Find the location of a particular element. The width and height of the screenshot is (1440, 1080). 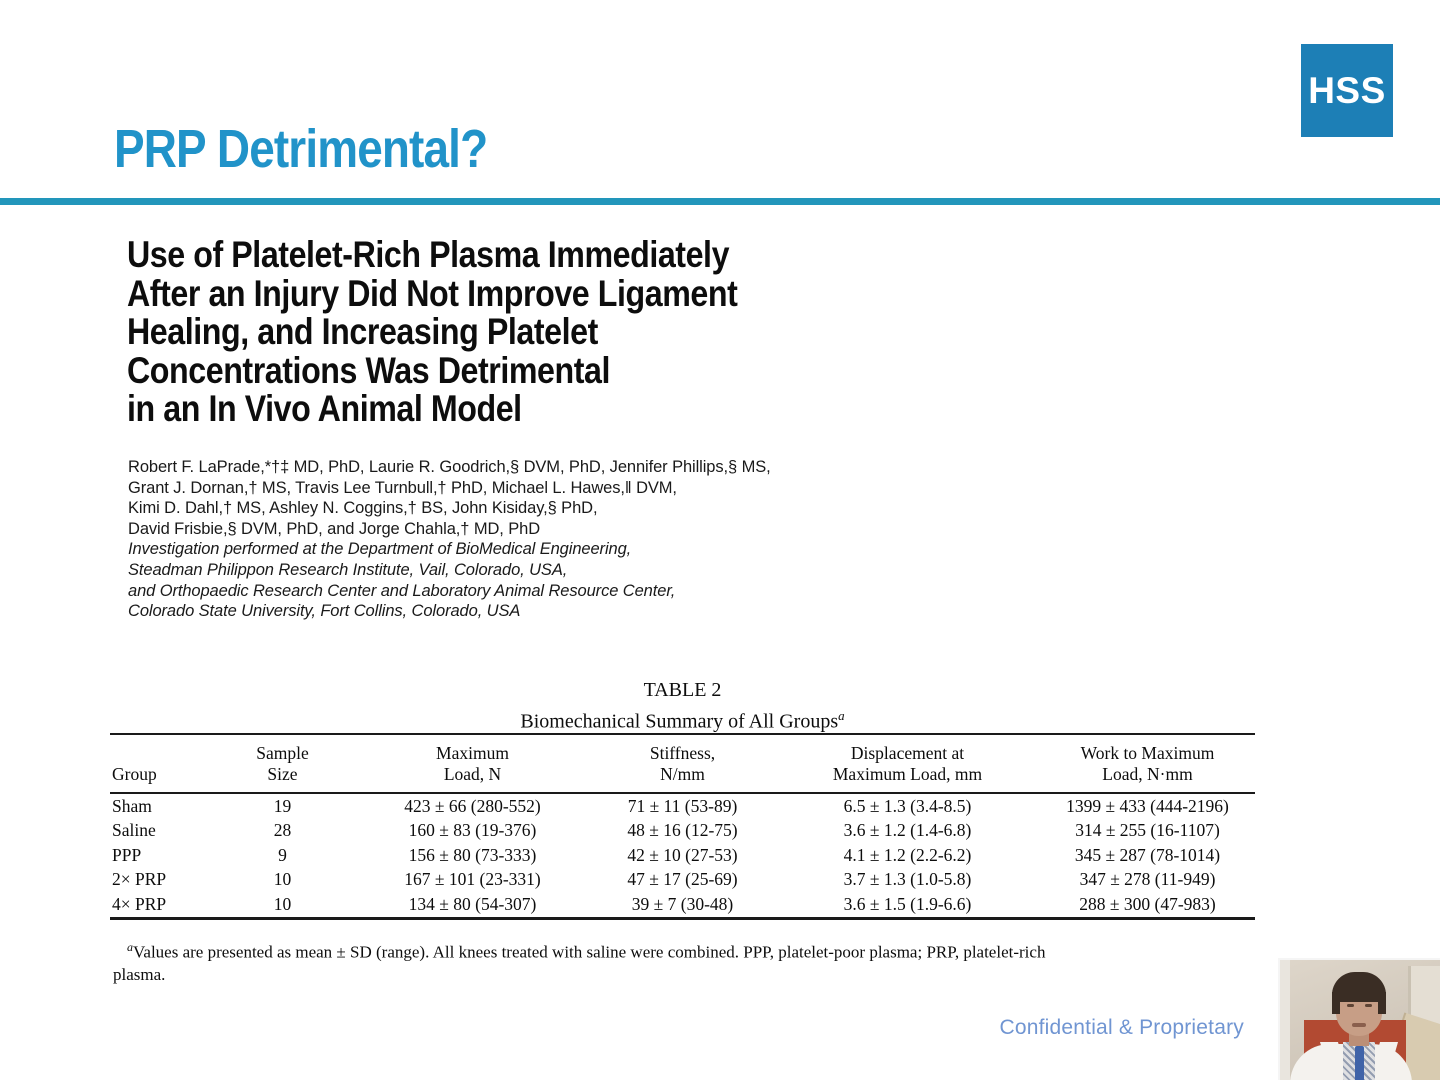

table-cell: 42 ± 10 (27-53) is located at coordinates (682, 854).